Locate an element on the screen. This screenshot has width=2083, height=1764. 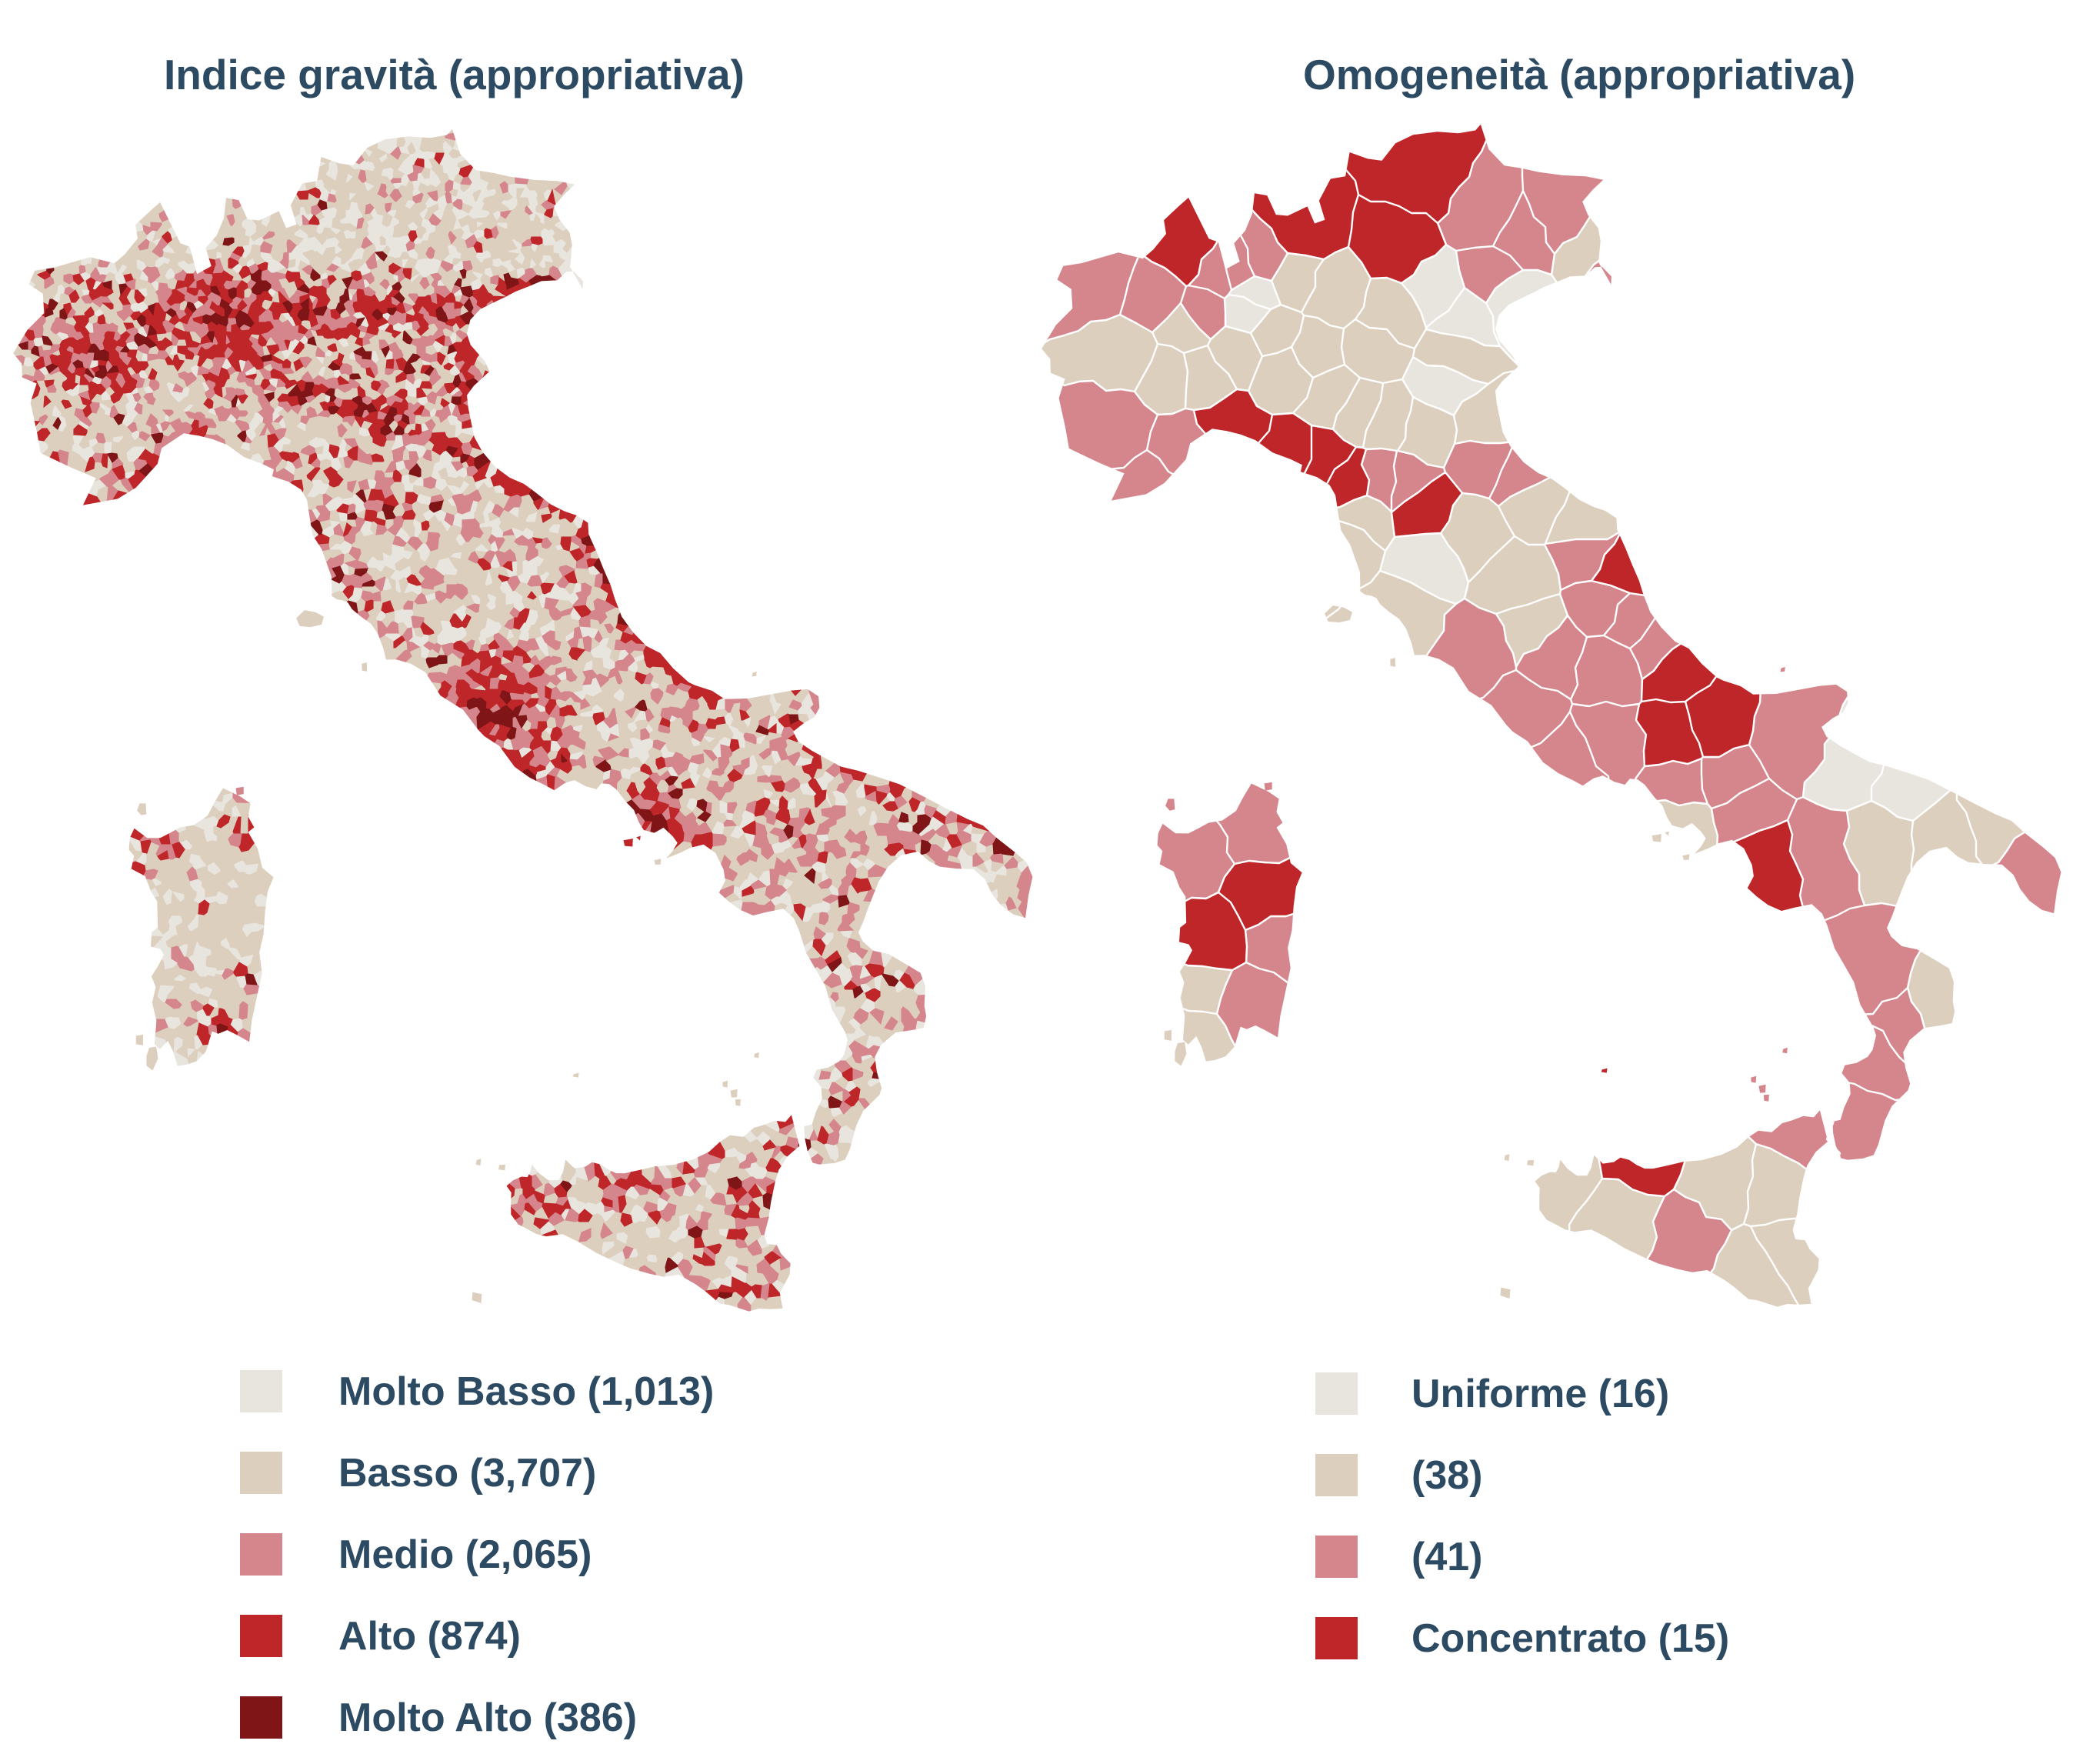
svg-text: Concentrato (15) is located at coordinates (1570, 1638).